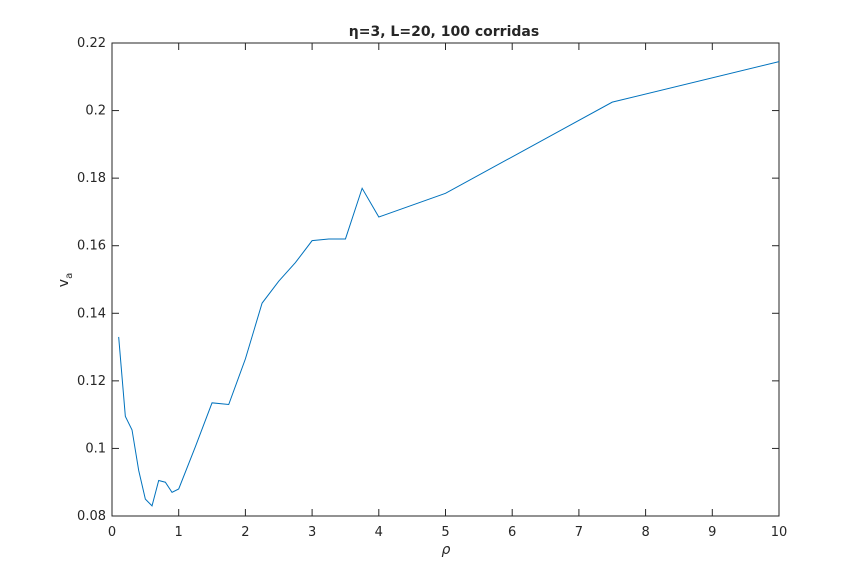 The width and height of the screenshot is (861, 585). I want to click on x-tick-label: 1, so click(179, 532).